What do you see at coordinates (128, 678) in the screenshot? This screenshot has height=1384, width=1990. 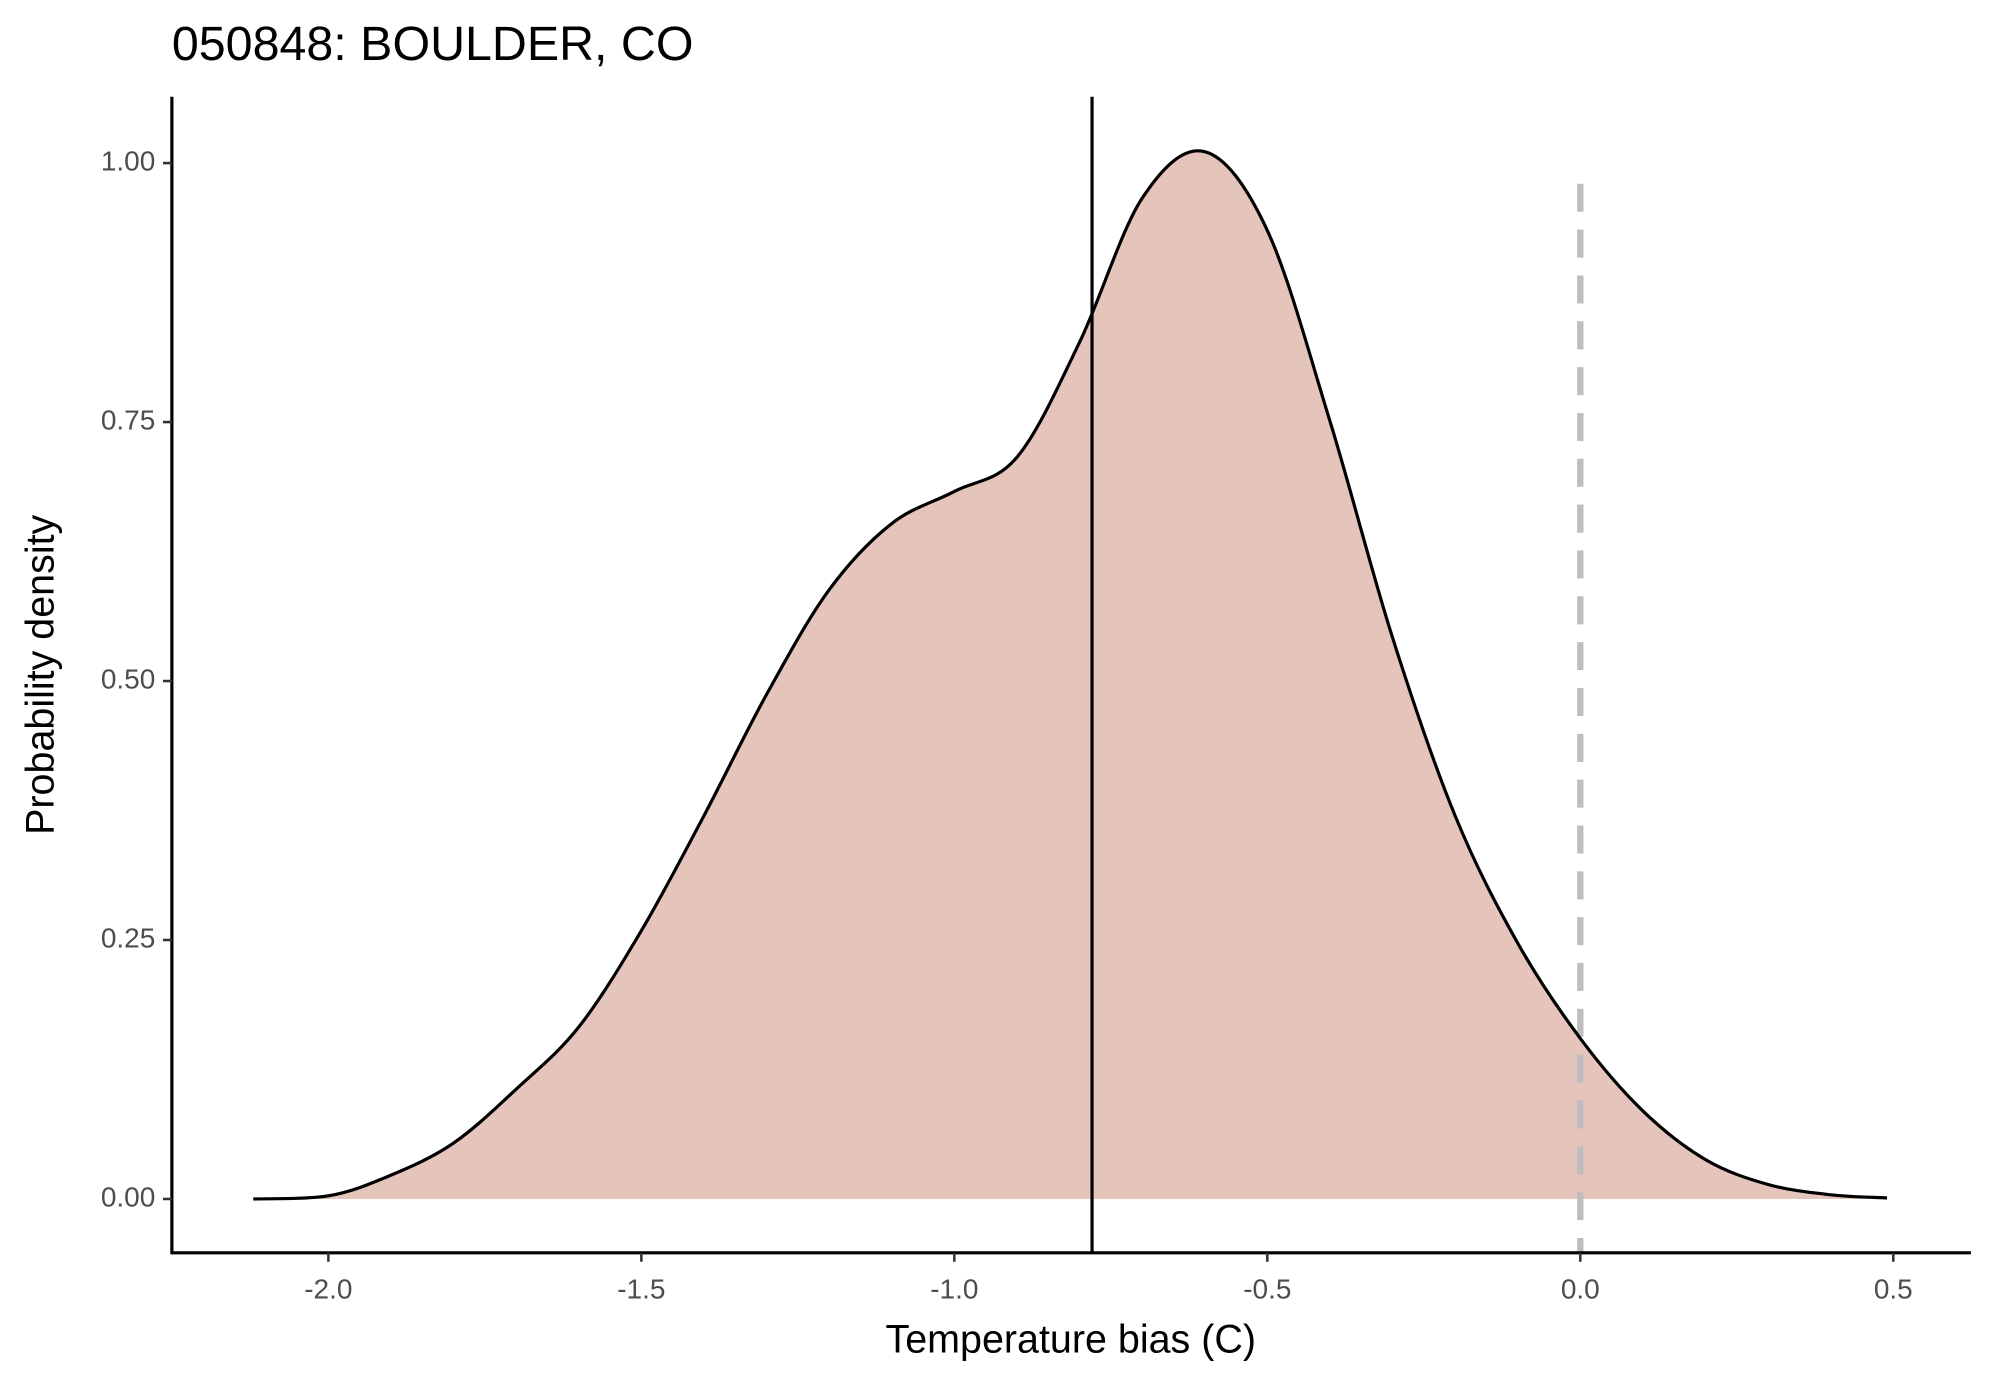 I see `y-tick-label: 0.50` at bounding box center [128, 678].